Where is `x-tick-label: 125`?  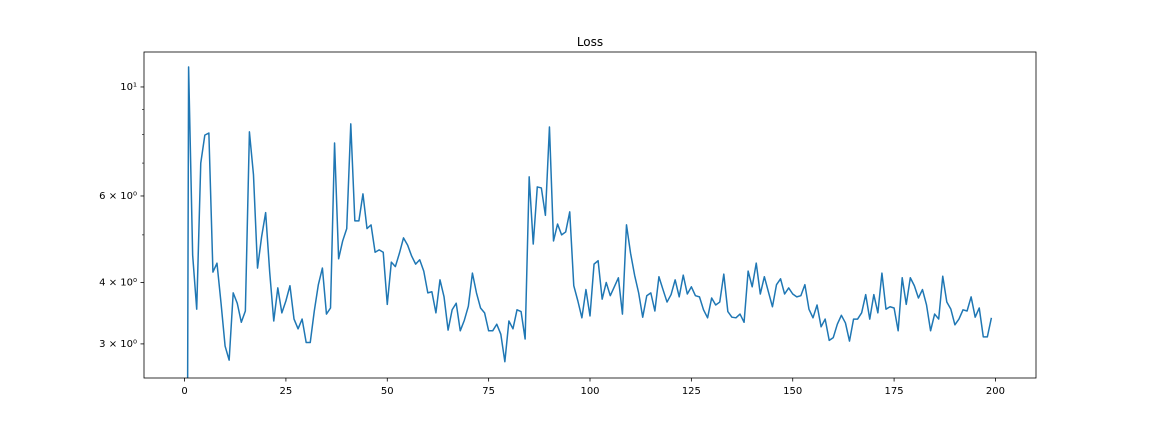
x-tick-label: 125 is located at coordinates (691, 391).